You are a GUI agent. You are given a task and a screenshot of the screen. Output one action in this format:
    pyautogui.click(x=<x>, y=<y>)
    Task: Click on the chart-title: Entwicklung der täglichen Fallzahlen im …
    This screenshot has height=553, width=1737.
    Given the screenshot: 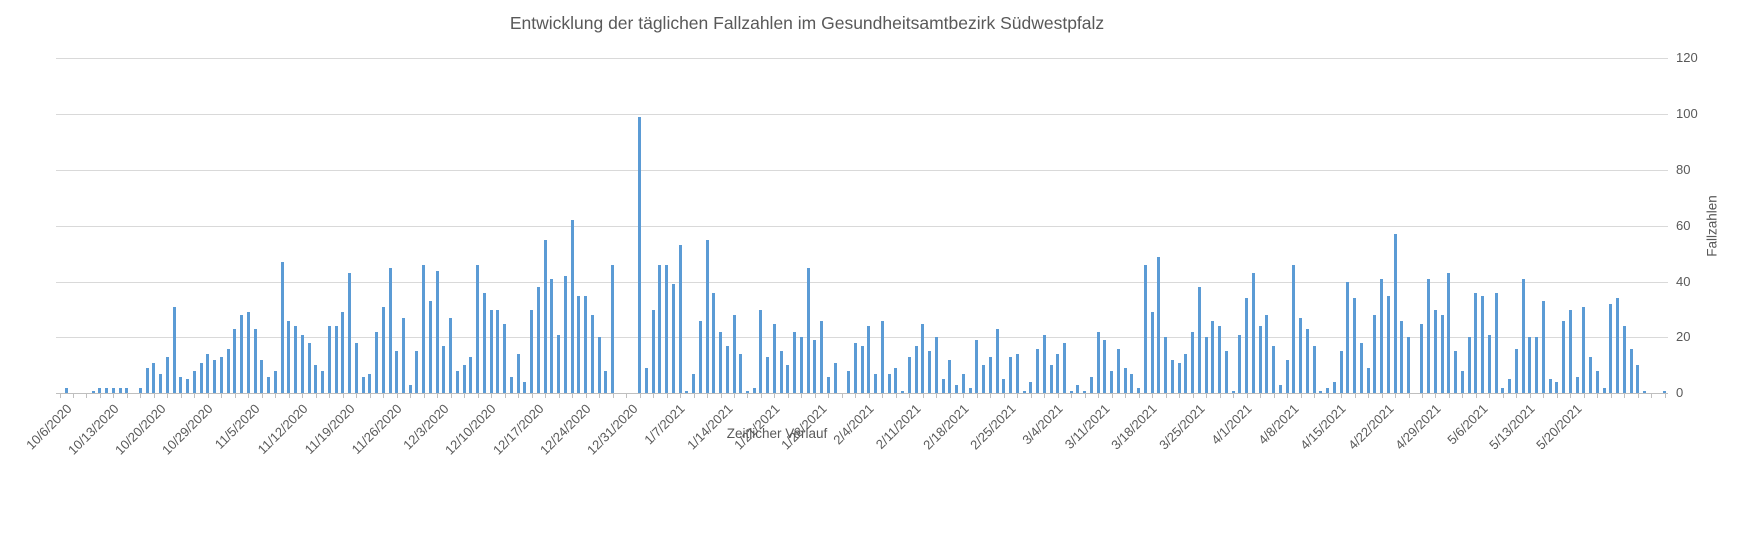 What is the action you would take?
    pyautogui.click(x=807, y=23)
    